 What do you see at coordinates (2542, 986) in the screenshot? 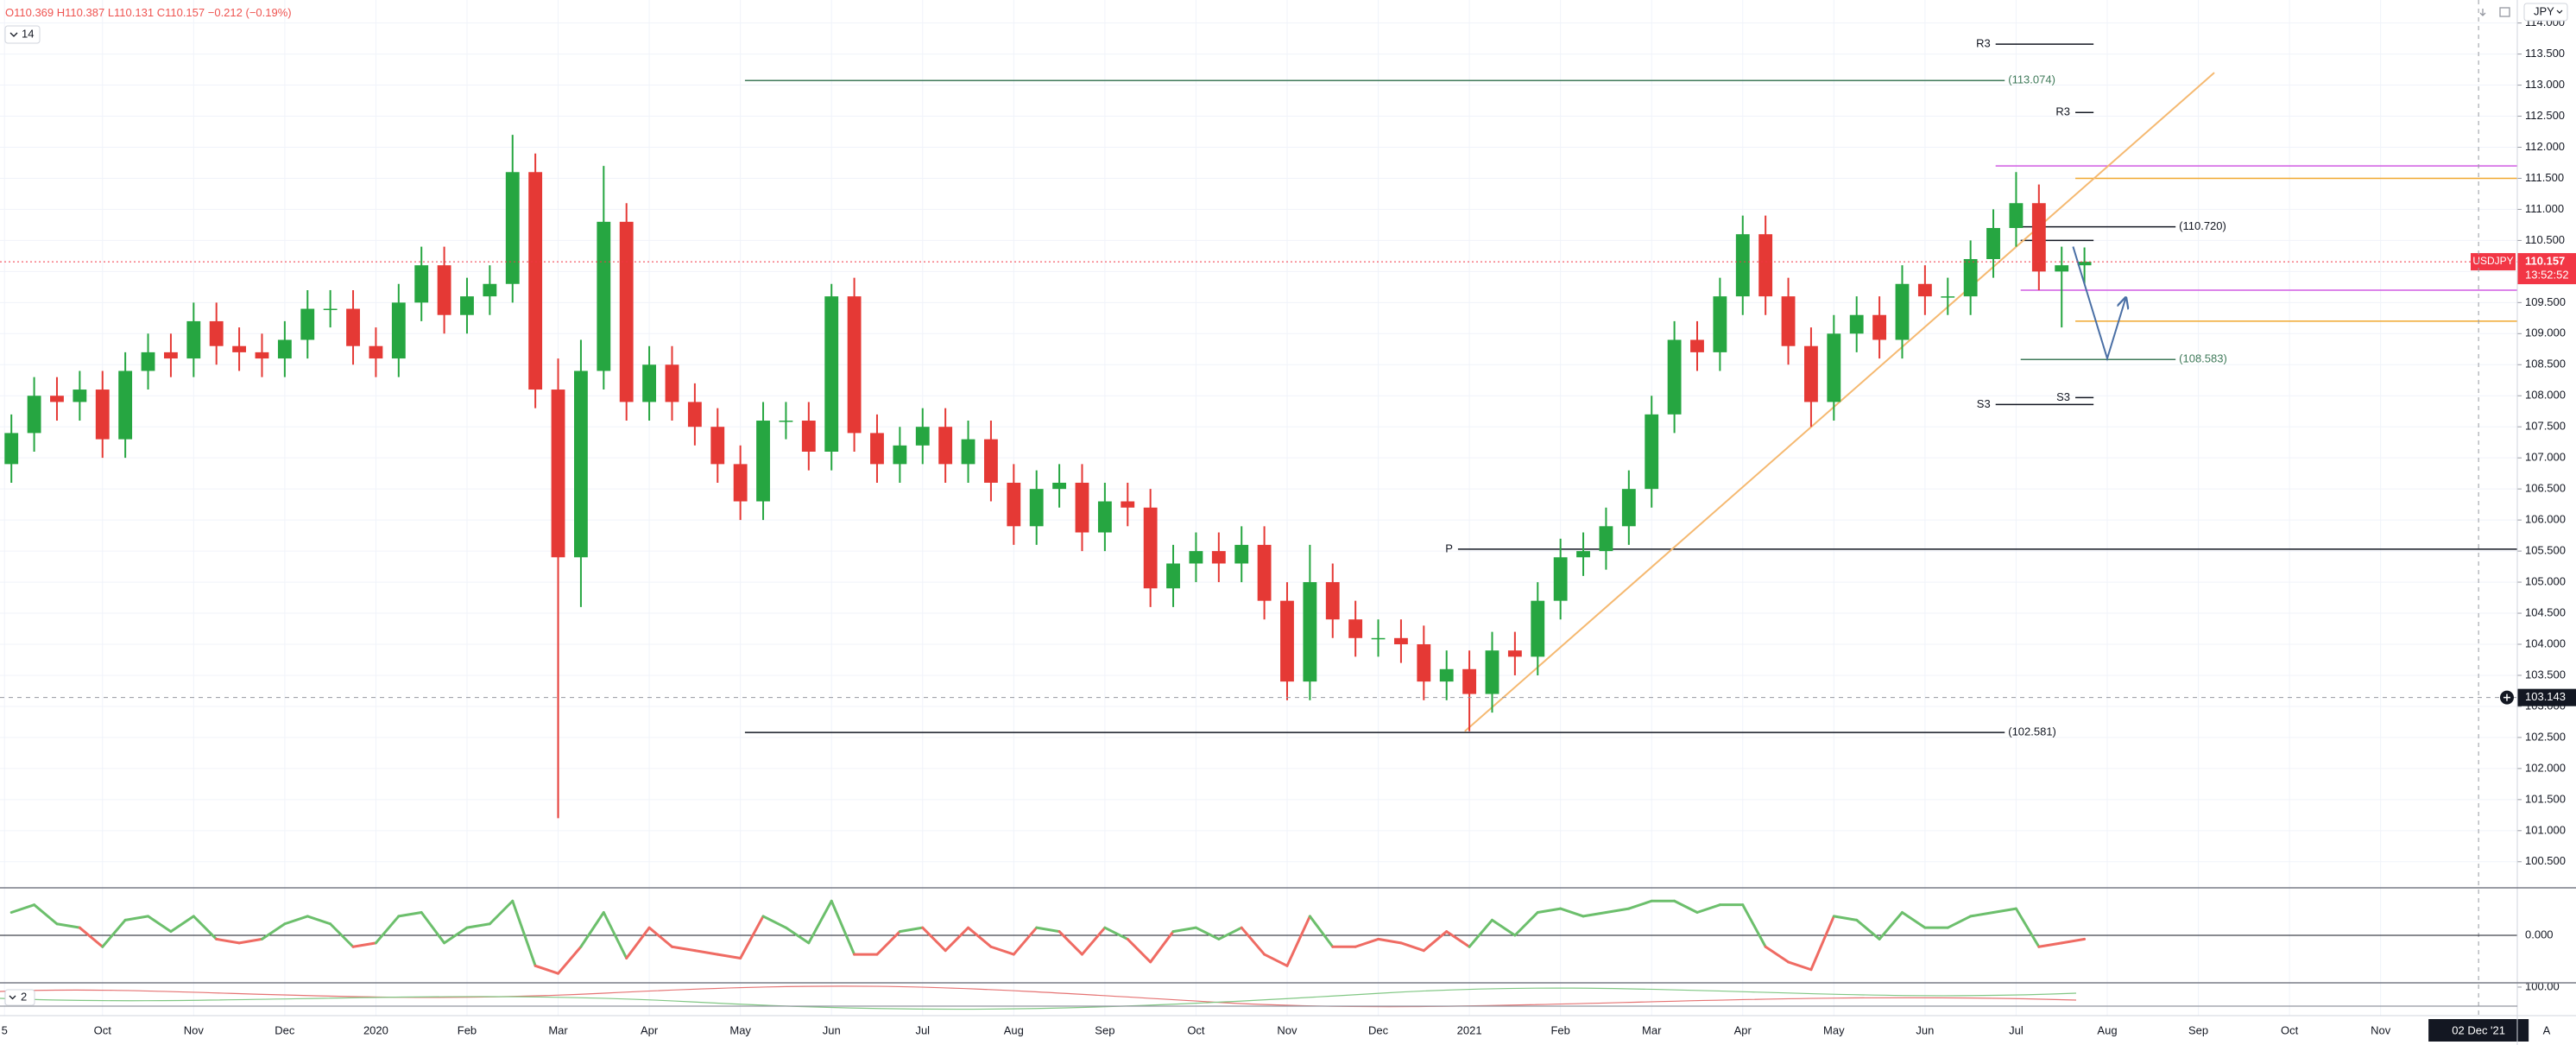
I see `stoch-tick-label: 100.00` at bounding box center [2542, 986].